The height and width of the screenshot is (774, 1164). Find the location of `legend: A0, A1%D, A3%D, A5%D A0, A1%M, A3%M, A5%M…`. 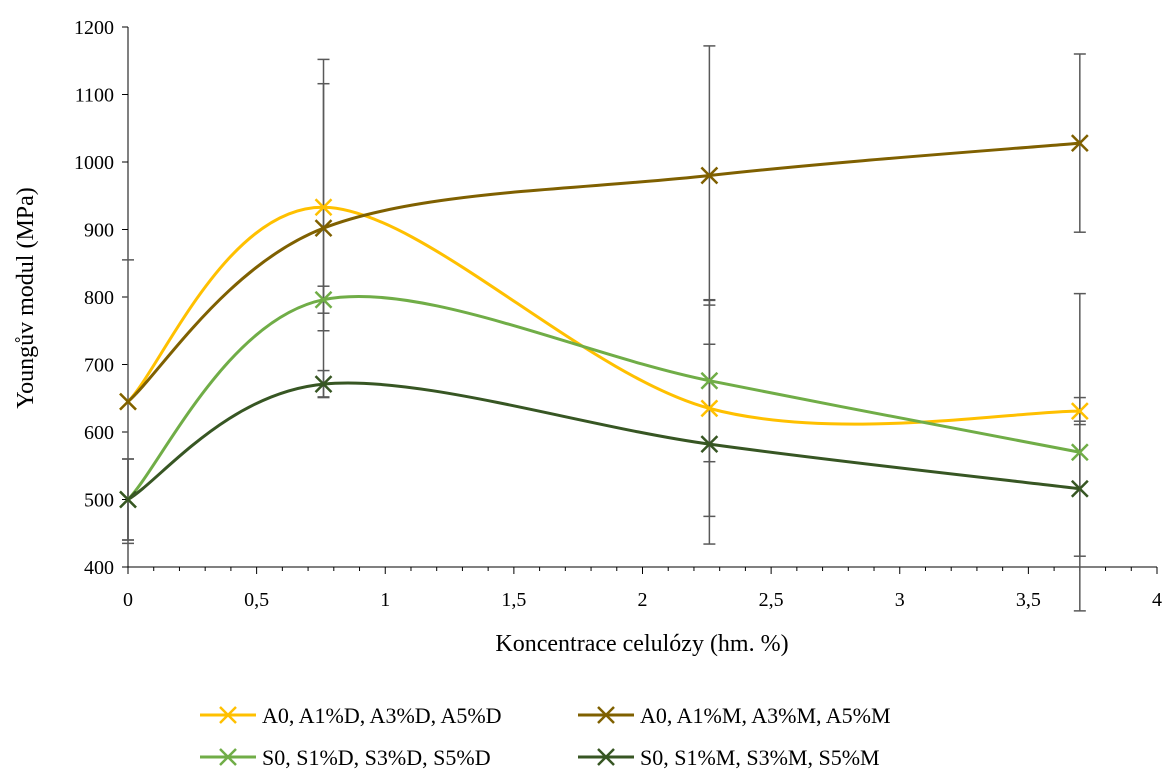

legend: A0, A1%D, A3%D, A5%D A0, A1%M, A3%M, A5%M… is located at coordinates (545, 736).